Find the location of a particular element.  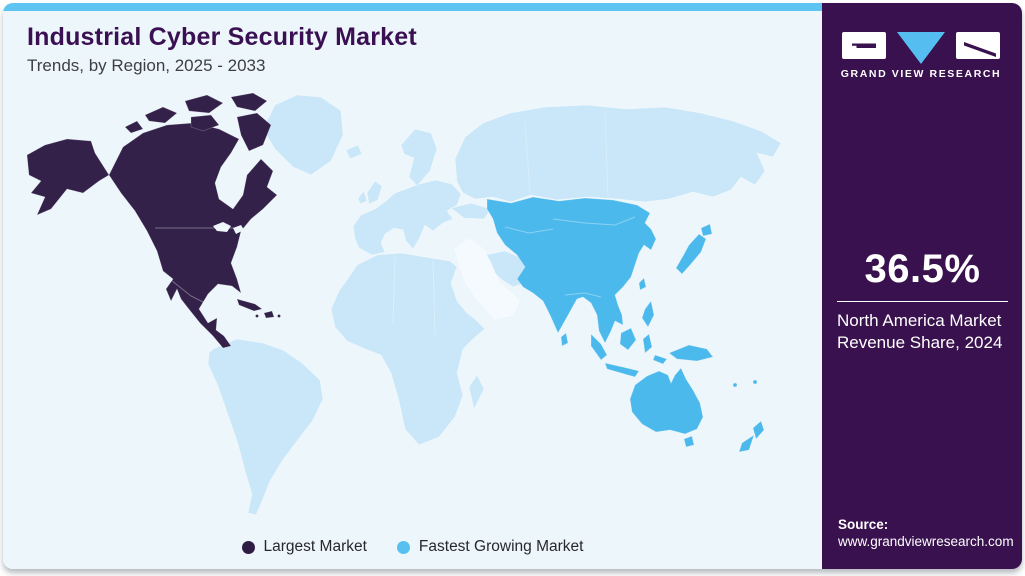

china-mongolia-border is located at coordinates (594, 221).